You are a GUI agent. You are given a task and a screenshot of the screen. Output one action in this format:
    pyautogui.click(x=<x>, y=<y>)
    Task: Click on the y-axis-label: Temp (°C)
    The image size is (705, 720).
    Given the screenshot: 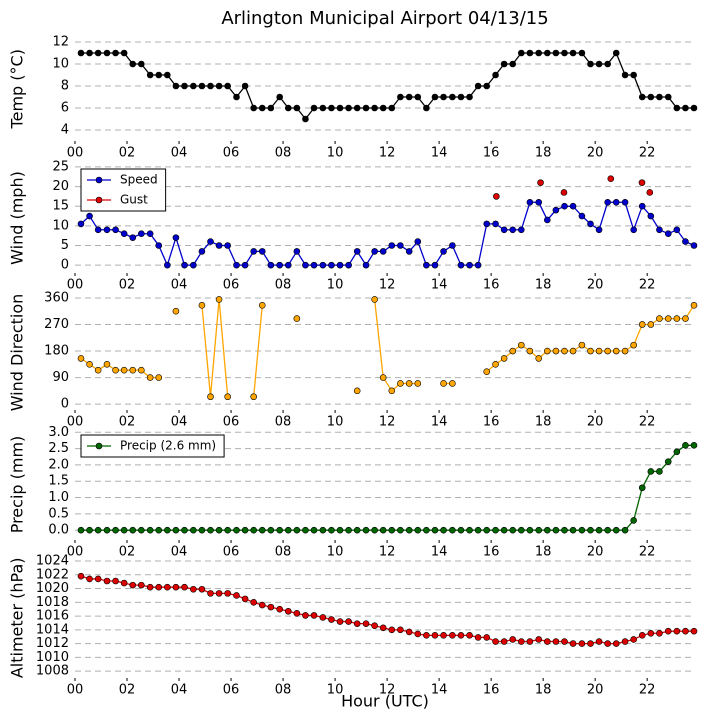 What is the action you would take?
    pyautogui.click(x=17, y=89)
    